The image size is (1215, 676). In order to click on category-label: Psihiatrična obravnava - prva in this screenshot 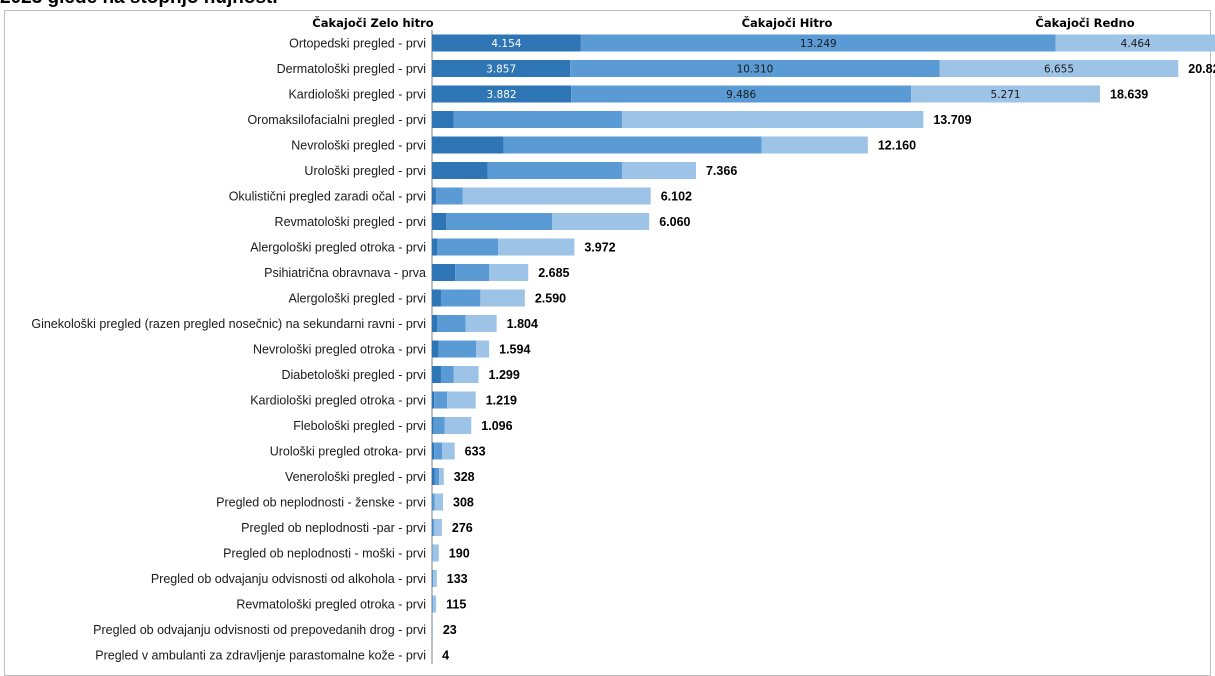, I will do `click(345, 273)`.